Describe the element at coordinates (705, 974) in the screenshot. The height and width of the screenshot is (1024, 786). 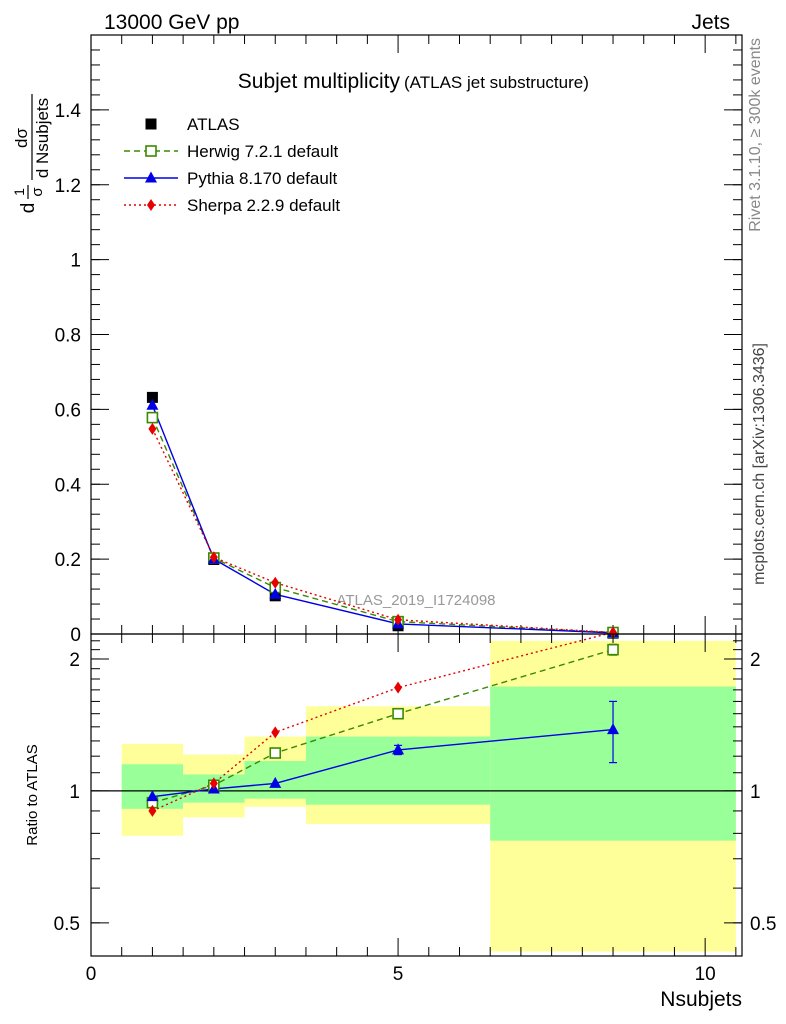
I see `ratio-xtick-label: 10` at that location.